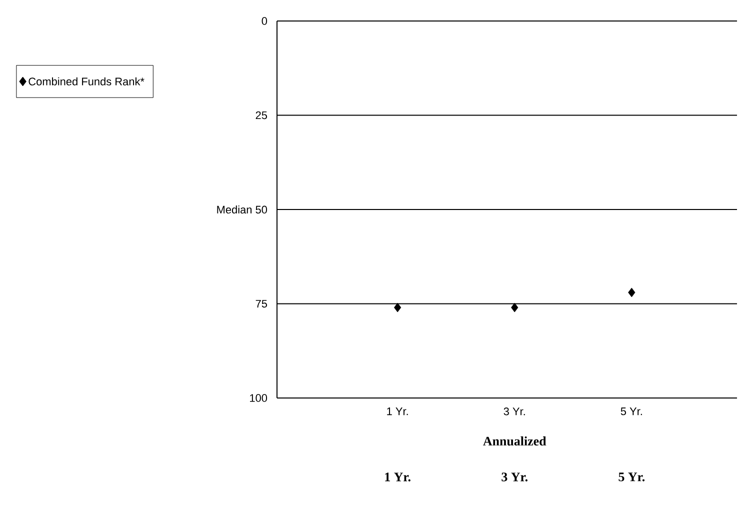 The height and width of the screenshot is (523, 739). Describe the element at coordinates (265, 21) in the screenshot. I see `y-tick-label: 0` at that location.